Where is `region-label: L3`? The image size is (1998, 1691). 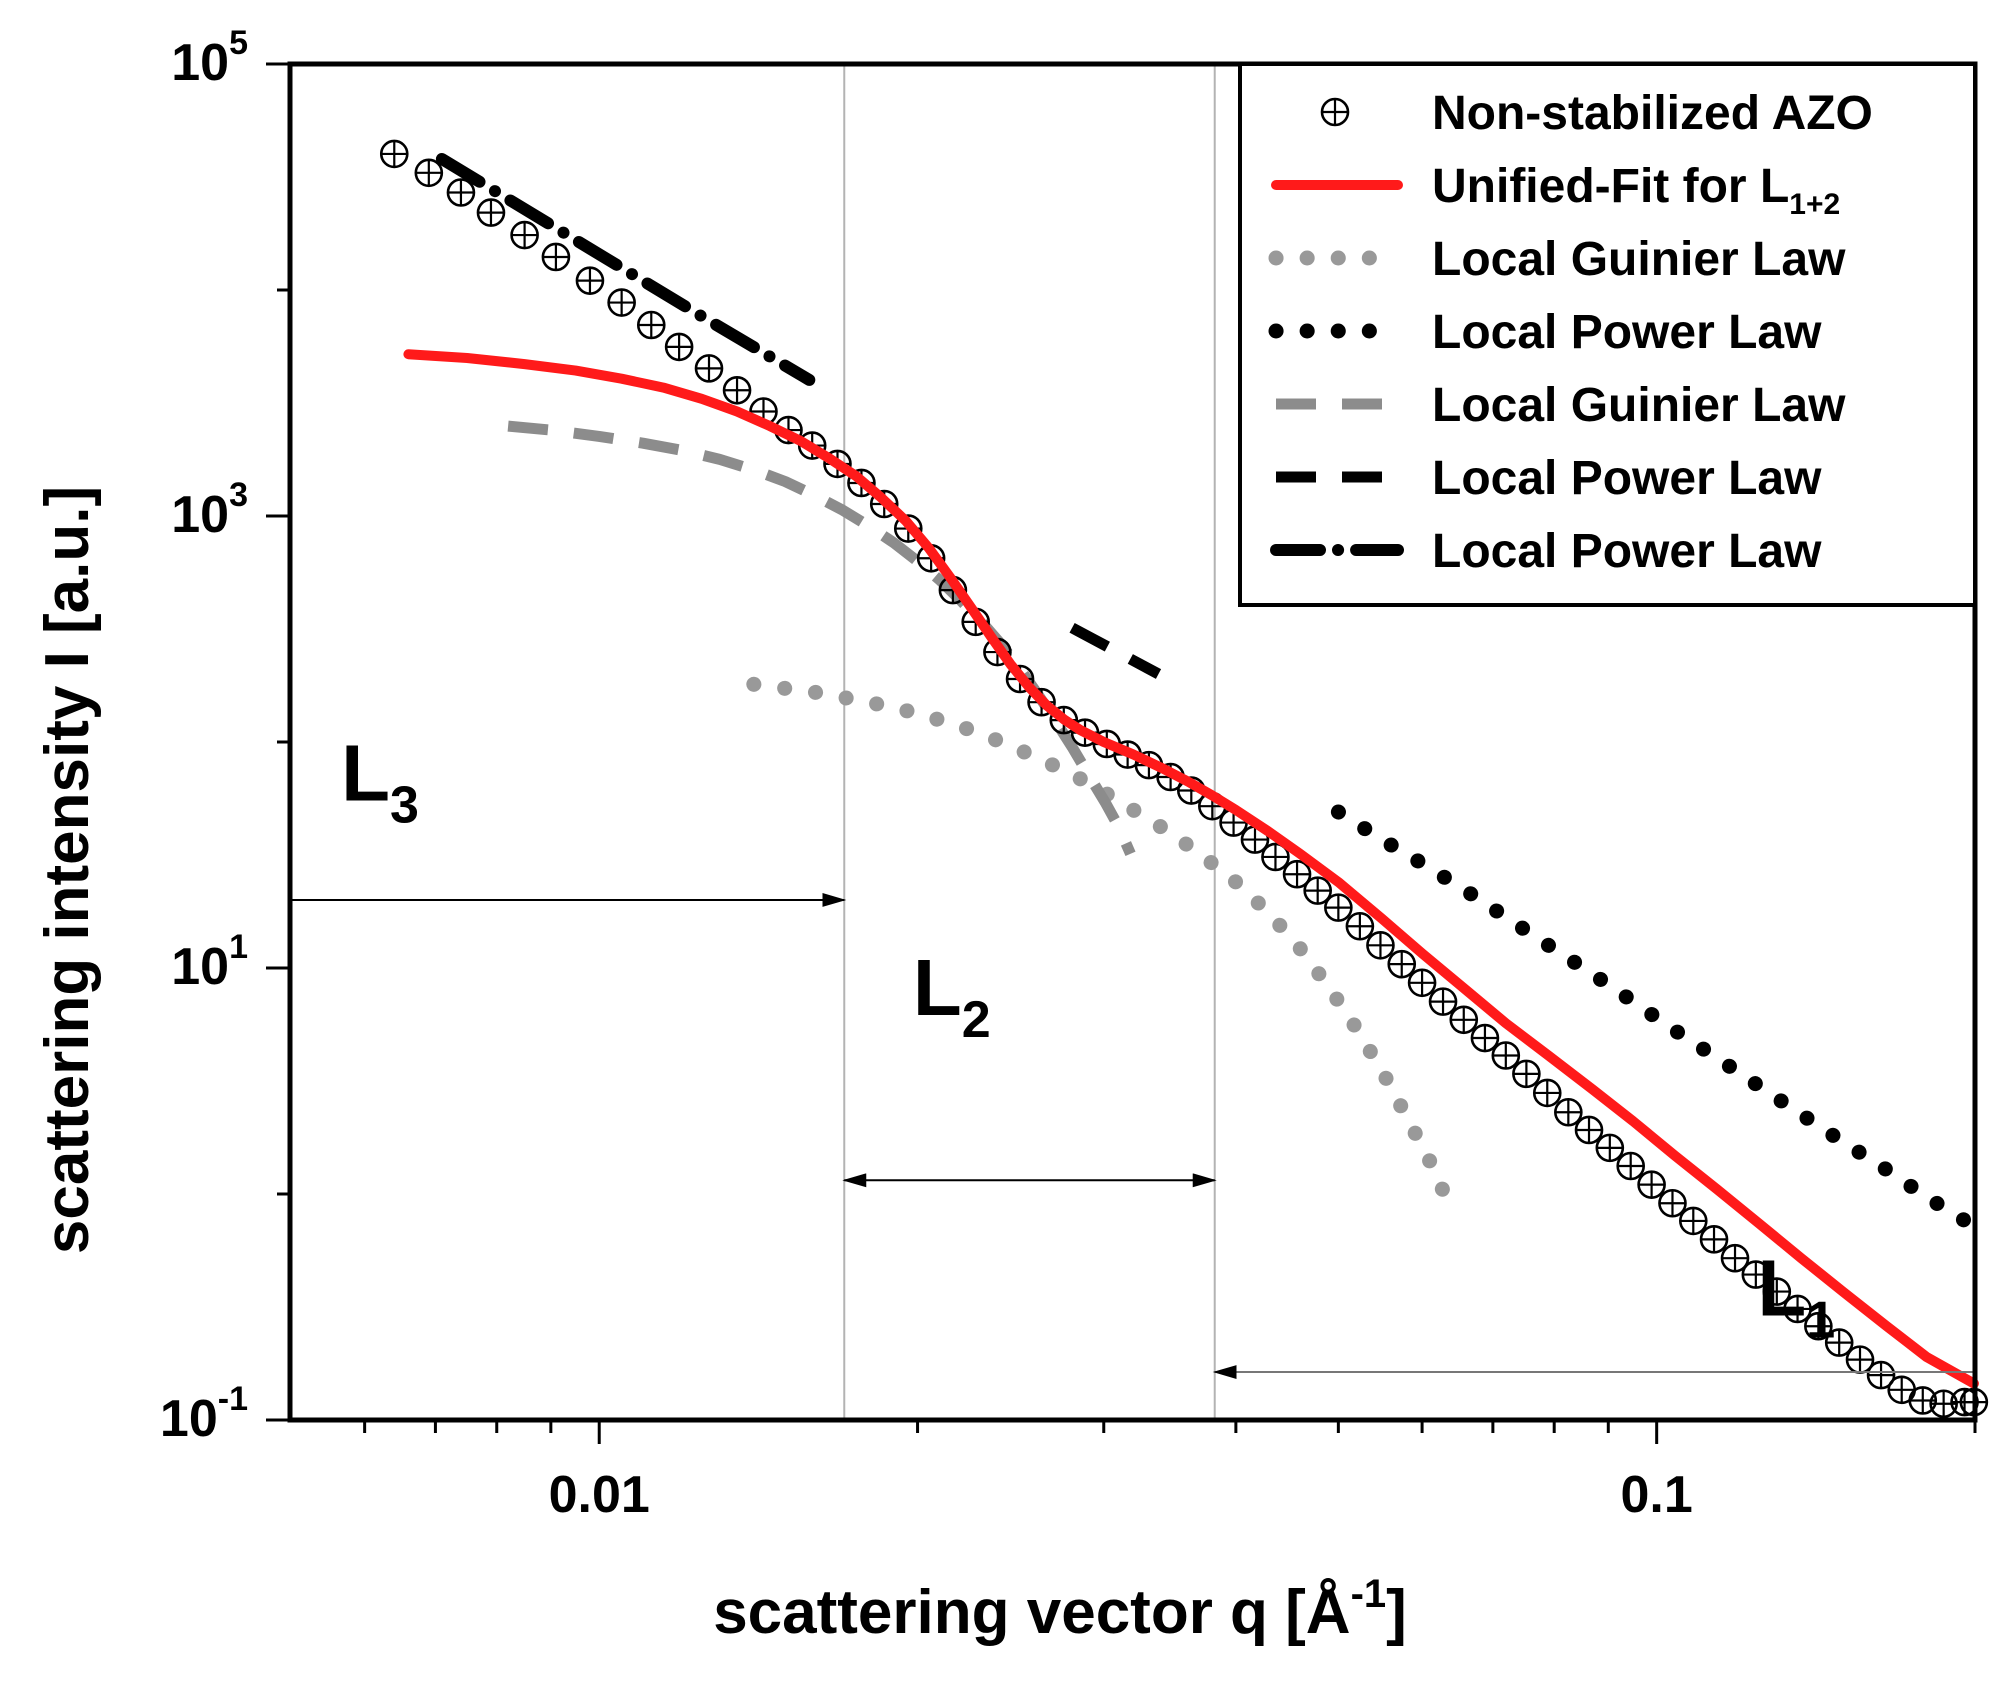
region-label: L3 is located at coordinates (380, 782).